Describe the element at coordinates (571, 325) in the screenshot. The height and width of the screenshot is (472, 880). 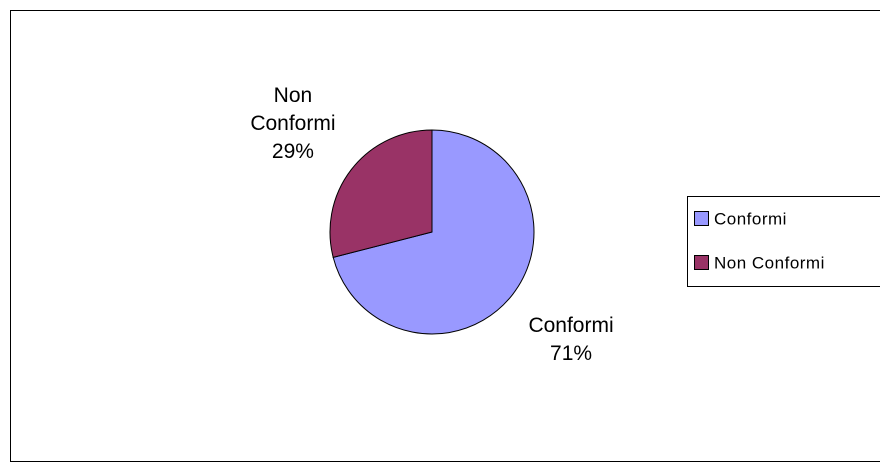
I see `data-label-name: Conformi` at that location.